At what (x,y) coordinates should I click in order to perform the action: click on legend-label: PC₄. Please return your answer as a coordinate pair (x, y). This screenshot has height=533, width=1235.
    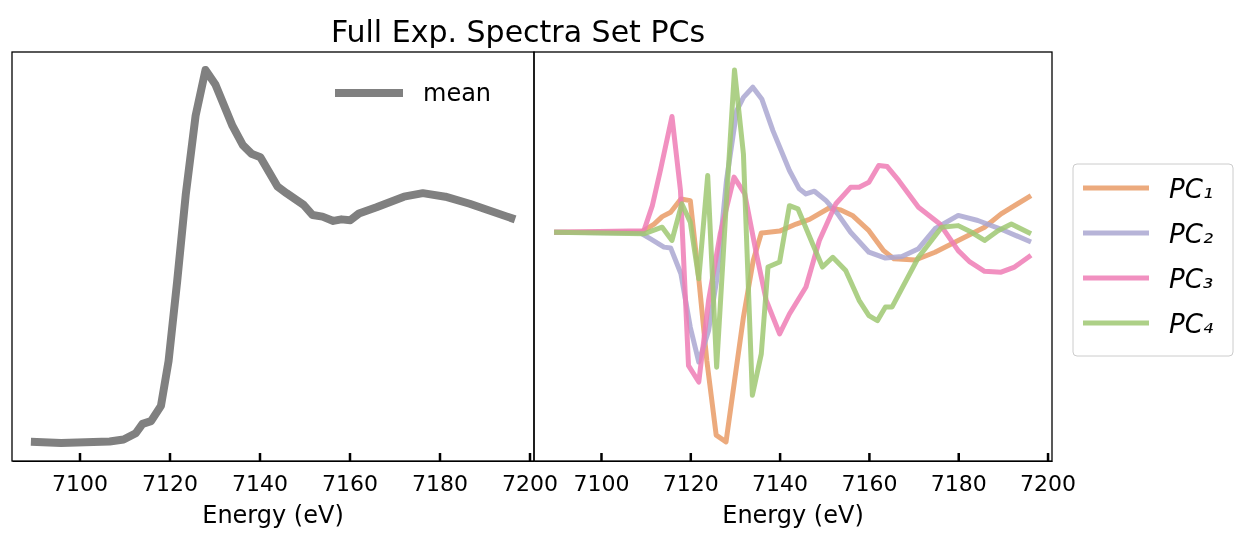
    Looking at the image, I should click on (1191, 324).